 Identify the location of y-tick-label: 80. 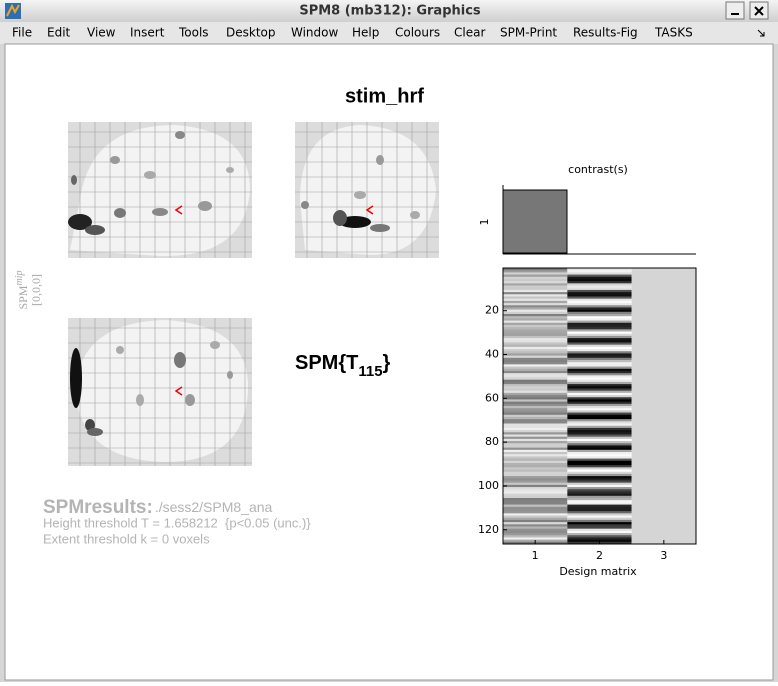
(492, 441).